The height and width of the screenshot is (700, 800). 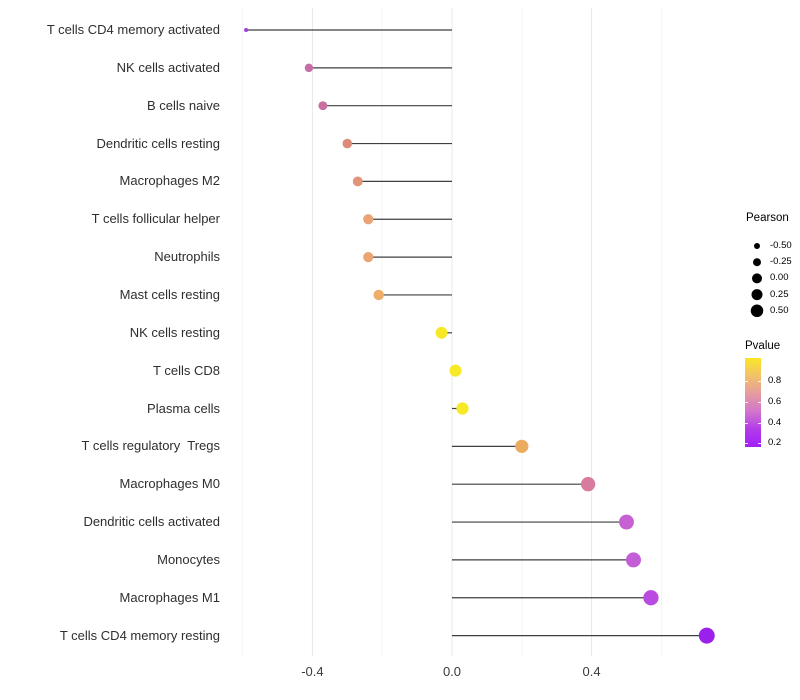 I want to click on y-axis-label: Macrophages M1, so click(x=169, y=597).